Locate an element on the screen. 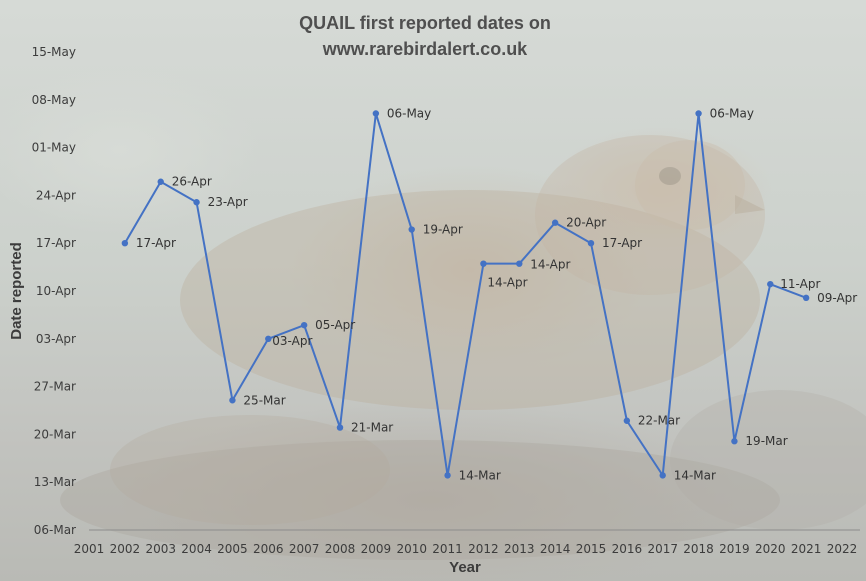 This screenshot has height=581, width=866. data-label: 20-Apr is located at coordinates (586, 223).